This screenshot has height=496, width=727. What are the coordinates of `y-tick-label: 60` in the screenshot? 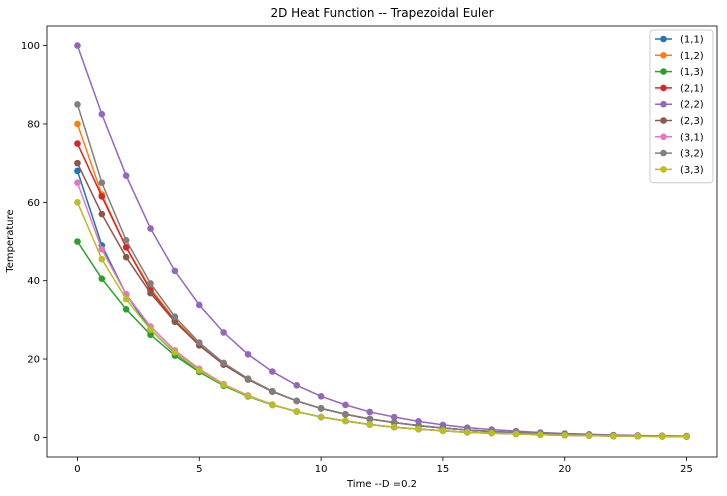 It's located at (33, 203).